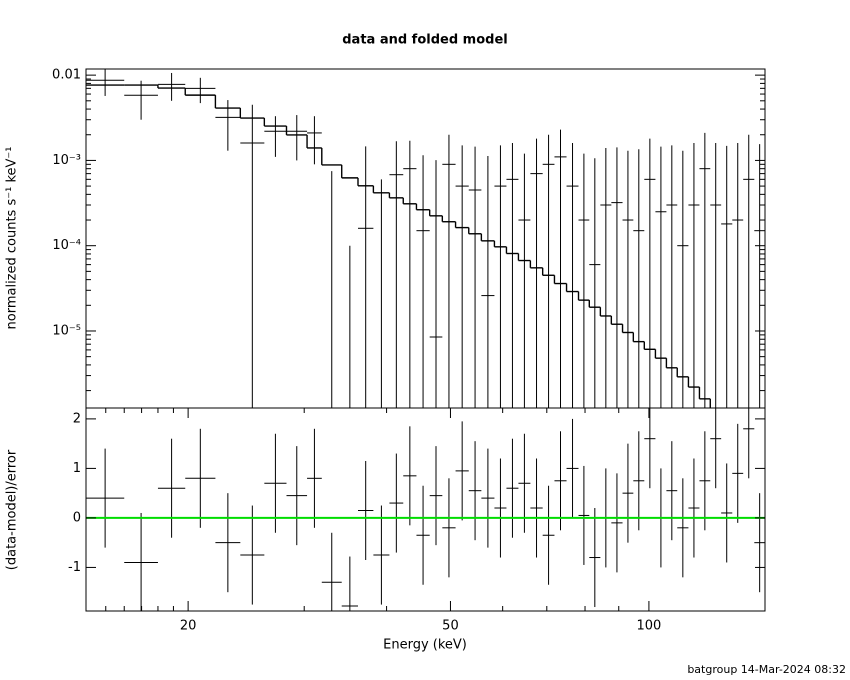  I want to click on y-tick-label: 10⁻⁴, so click(66, 245).